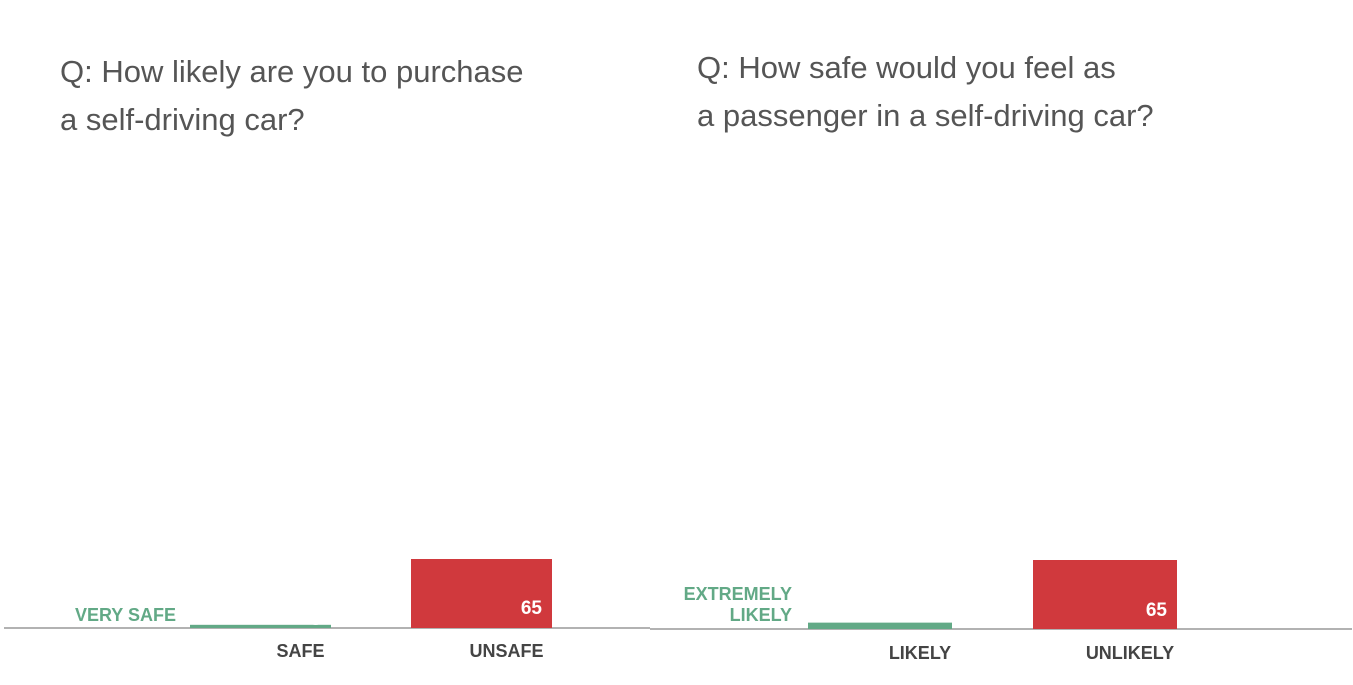 This screenshot has height=685, width=1353. What do you see at coordinates (761, 615) in the screenshot?
I see `side-label: LIKELY` at bounding box center [761, 615].